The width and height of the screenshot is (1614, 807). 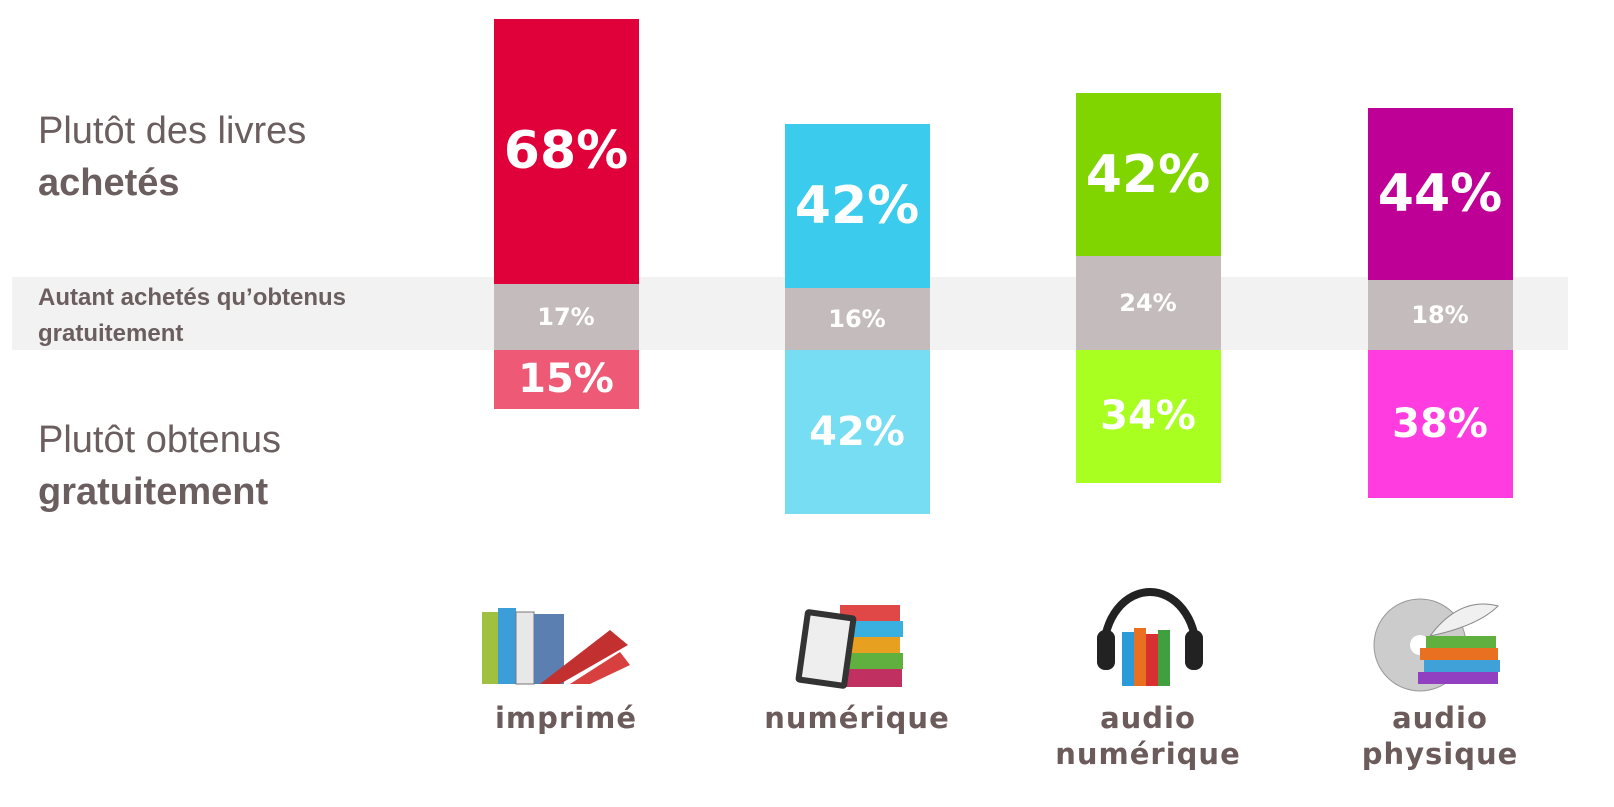 I want to click on category-label: audio numérique, so click(x=1148, y=736).